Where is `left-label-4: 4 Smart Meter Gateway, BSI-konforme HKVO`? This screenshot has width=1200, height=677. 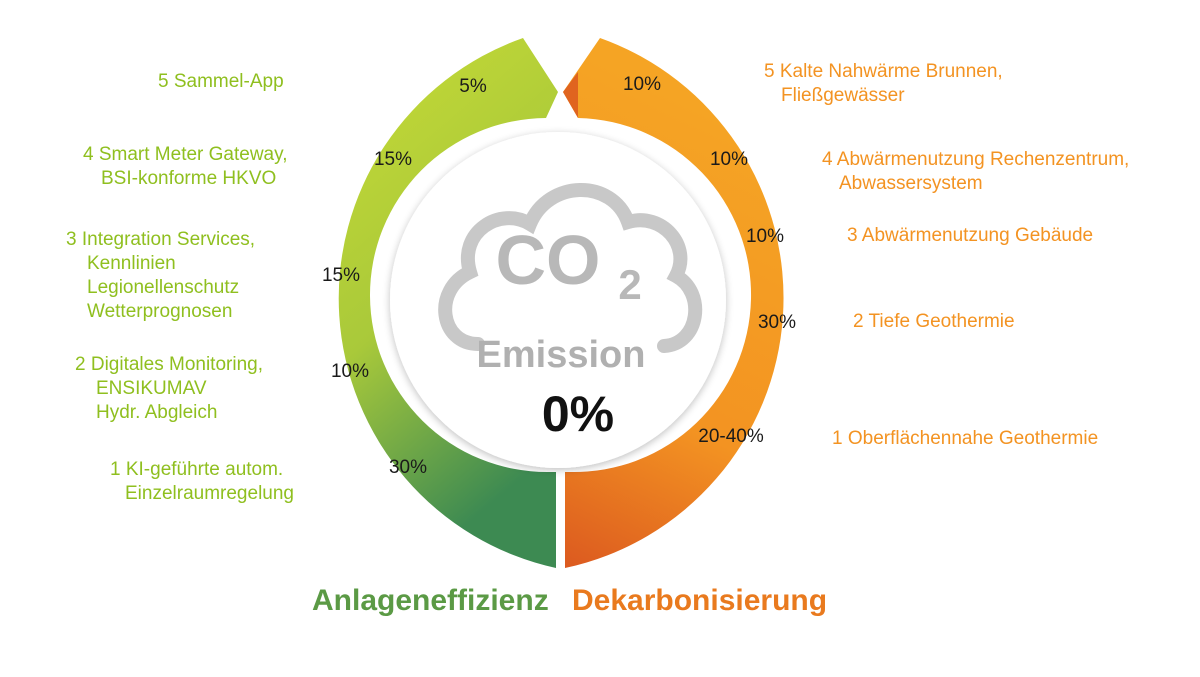 left-label-4: 4 Smart Meter Gateway, BSI-konforme HKVO is located at coordinates (185, 167).